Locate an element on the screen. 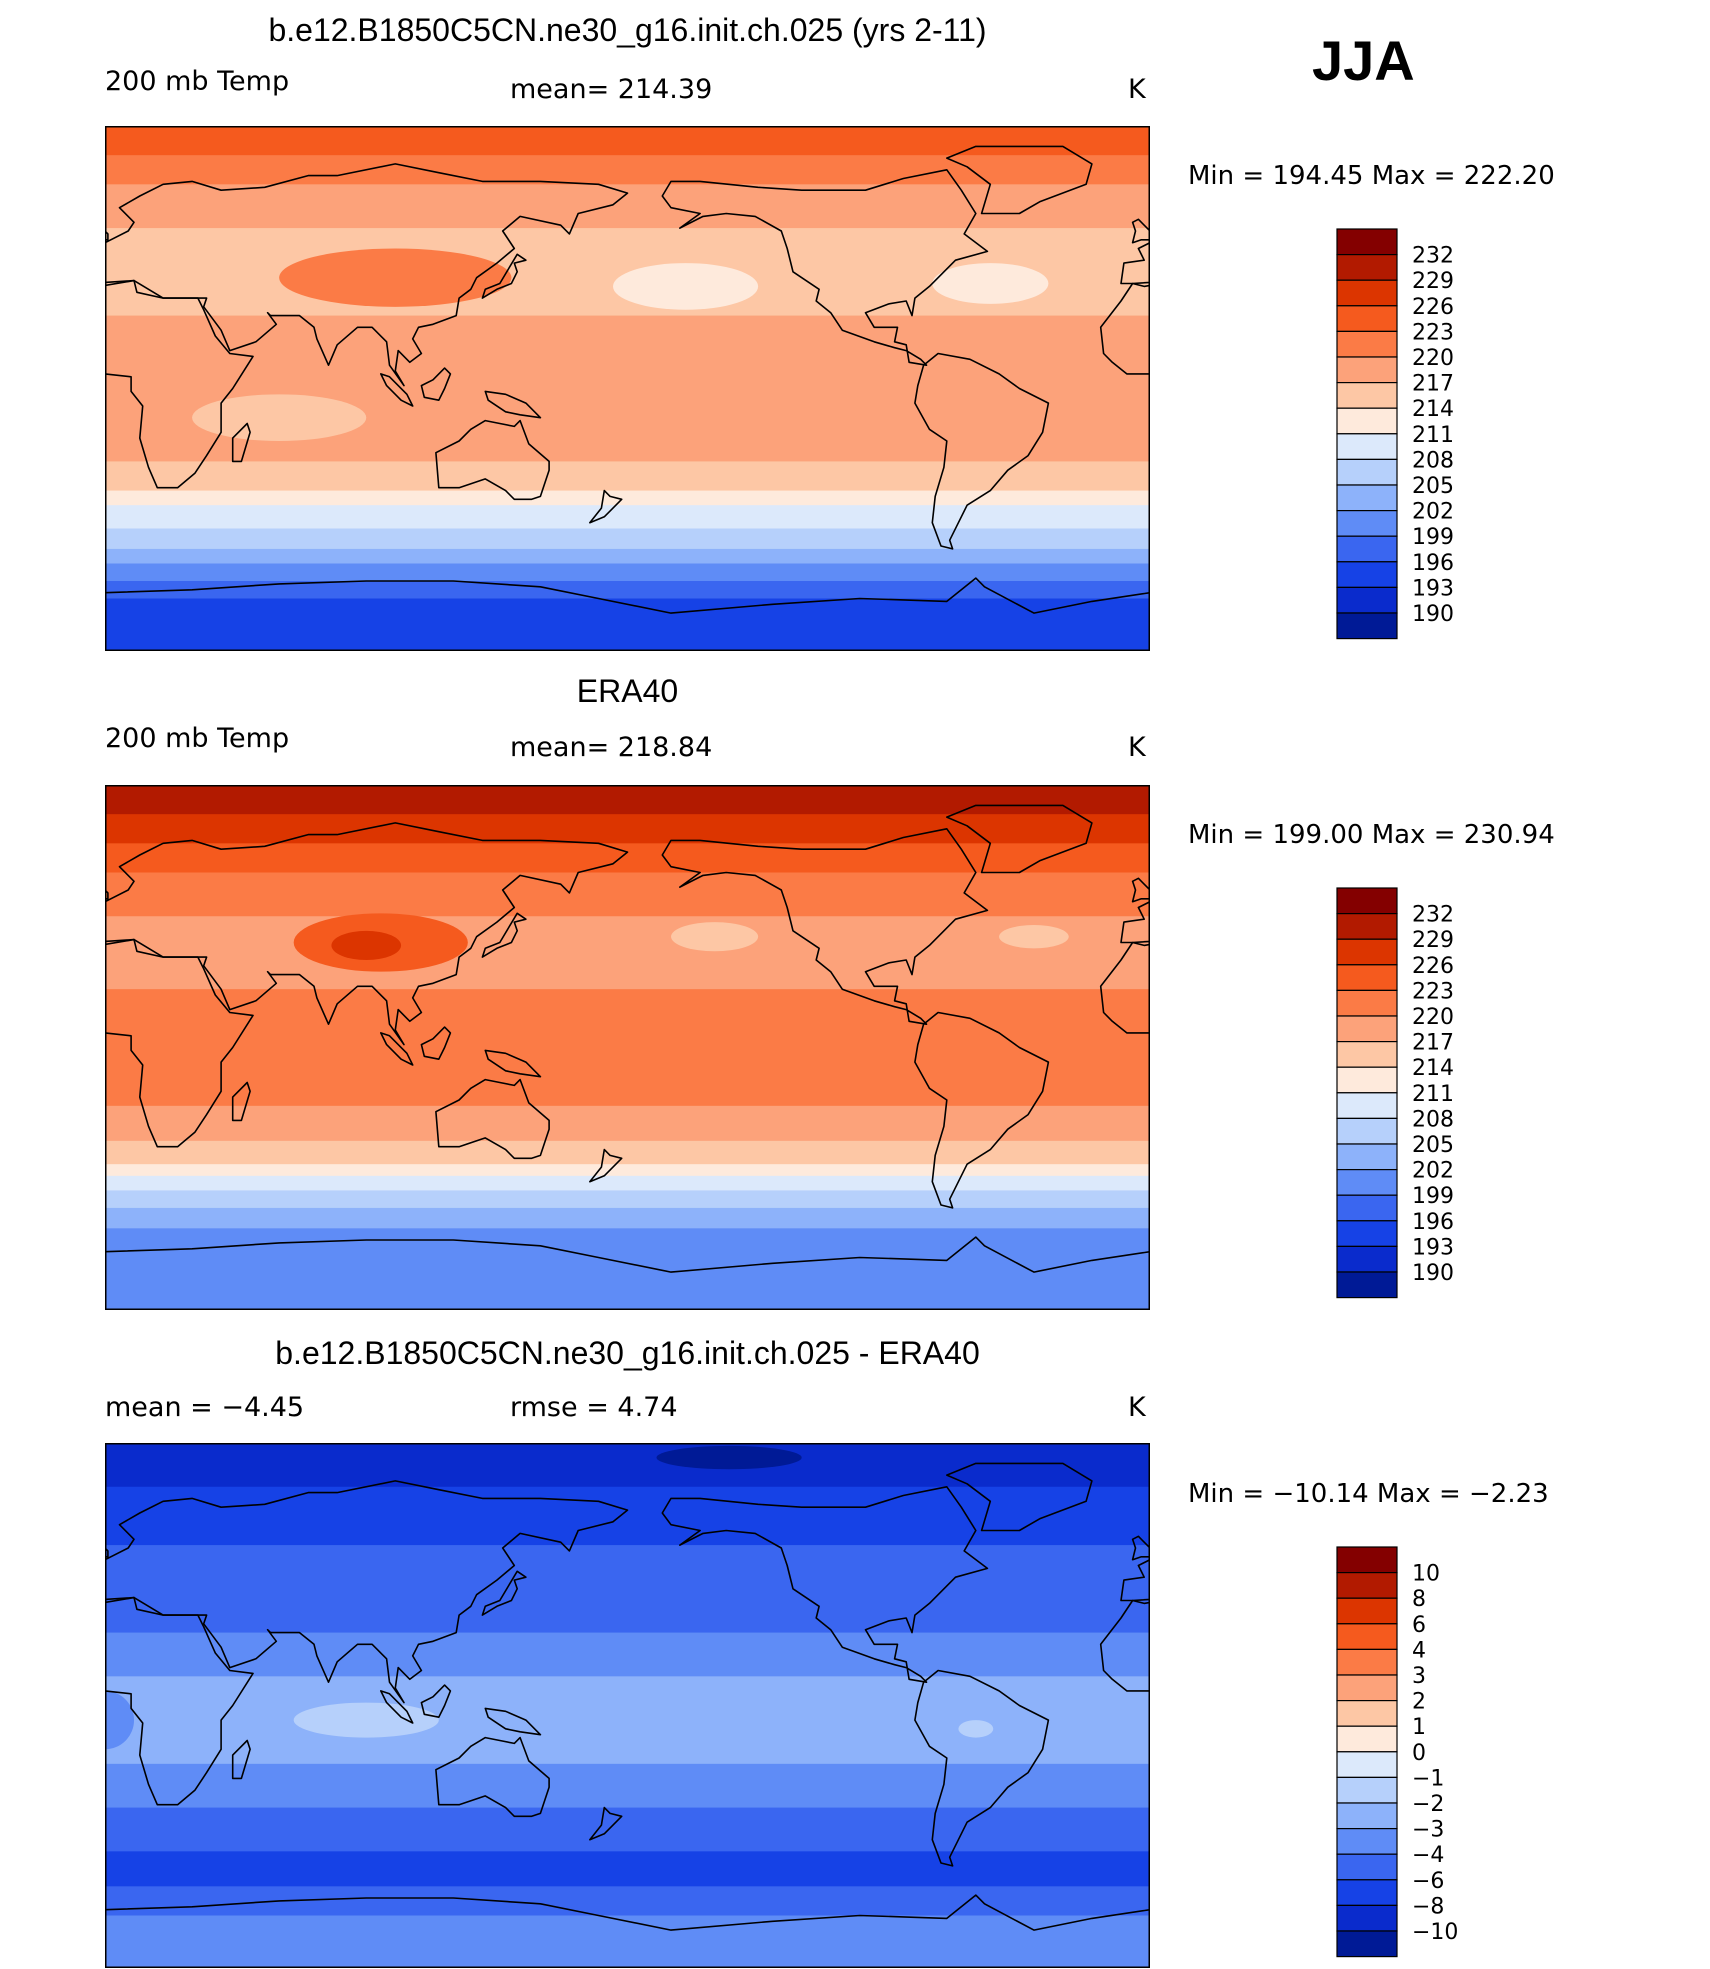 The image size is (1710, 1969). coastline-eurasia is located at coordinates (367, 1592).